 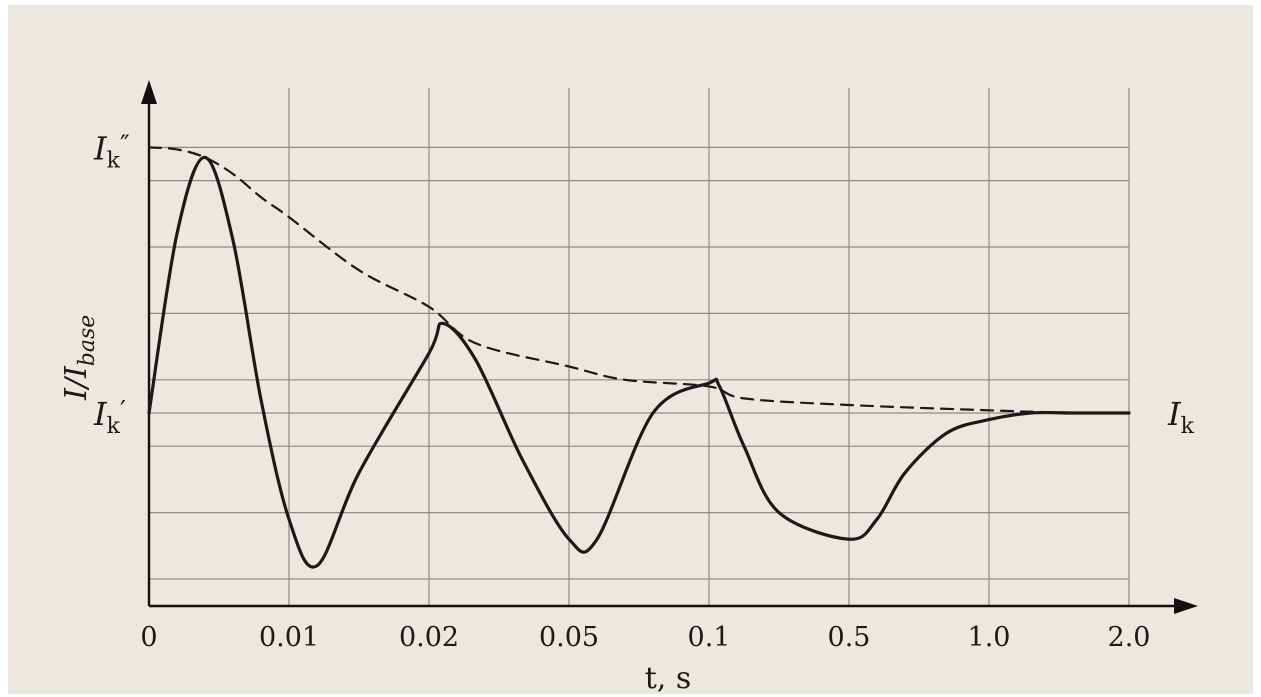 I want to click on y-axis-arrow, so click(x=149, y=92).